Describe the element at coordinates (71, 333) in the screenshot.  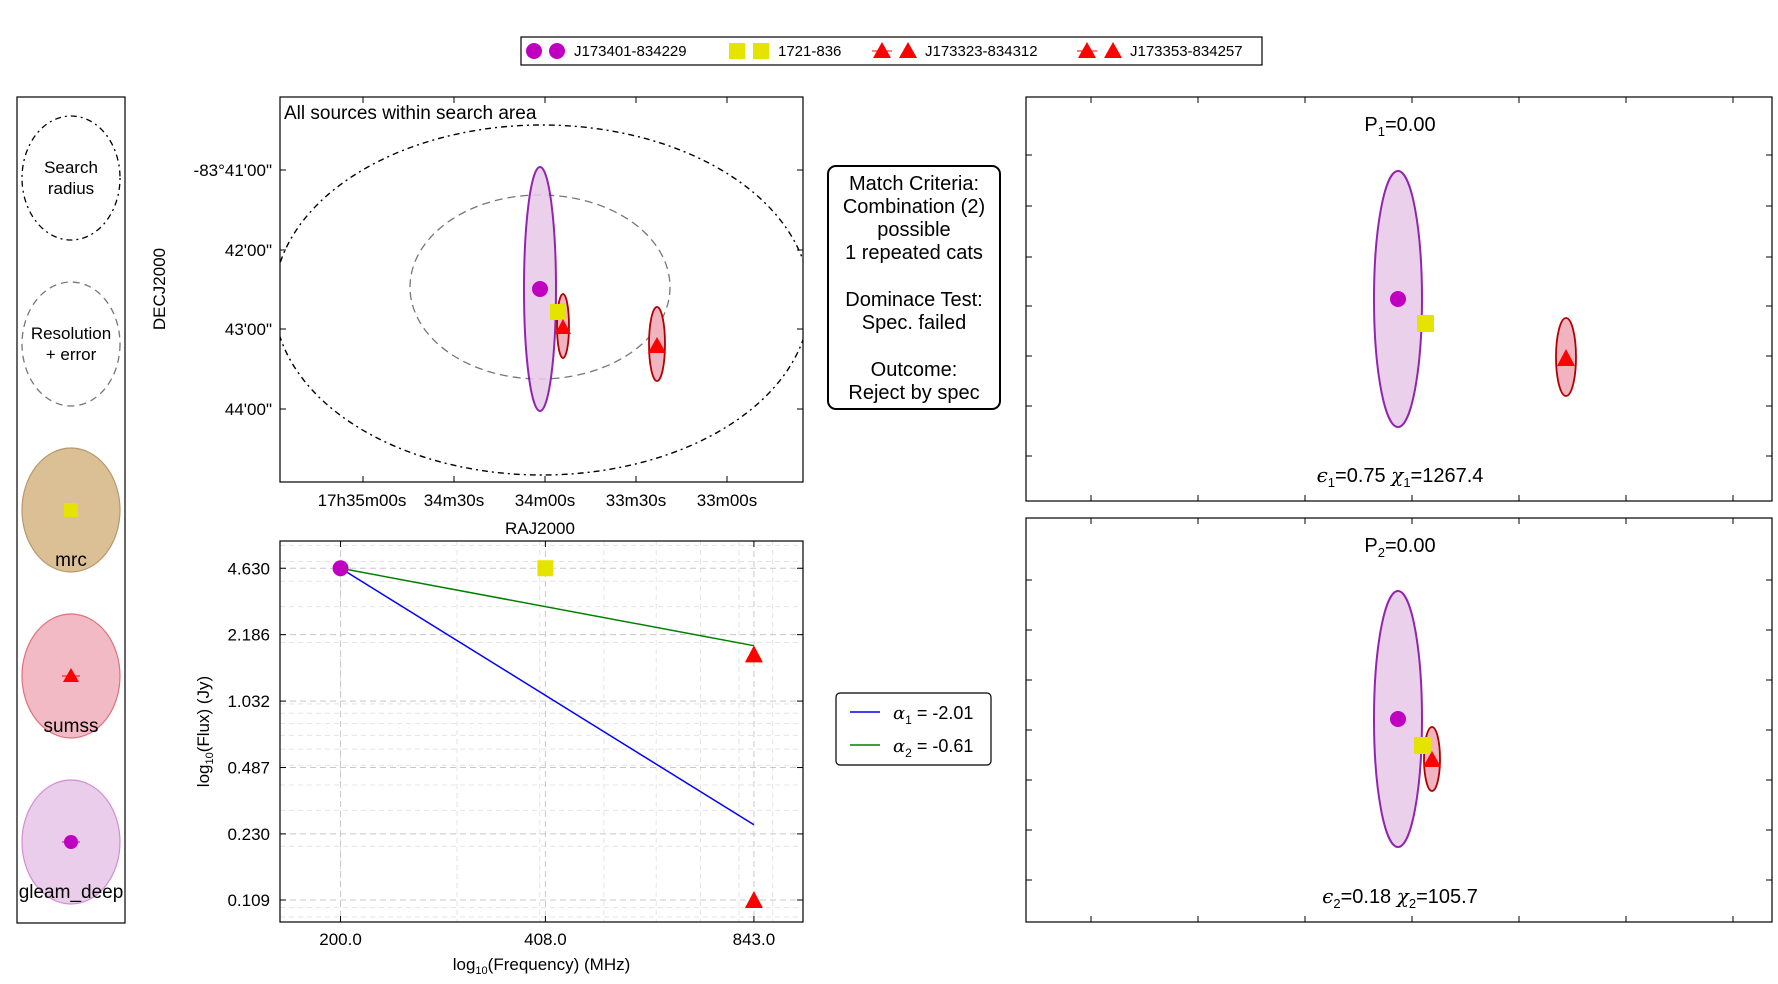
I see `resolution-label: Resolution` at that location.